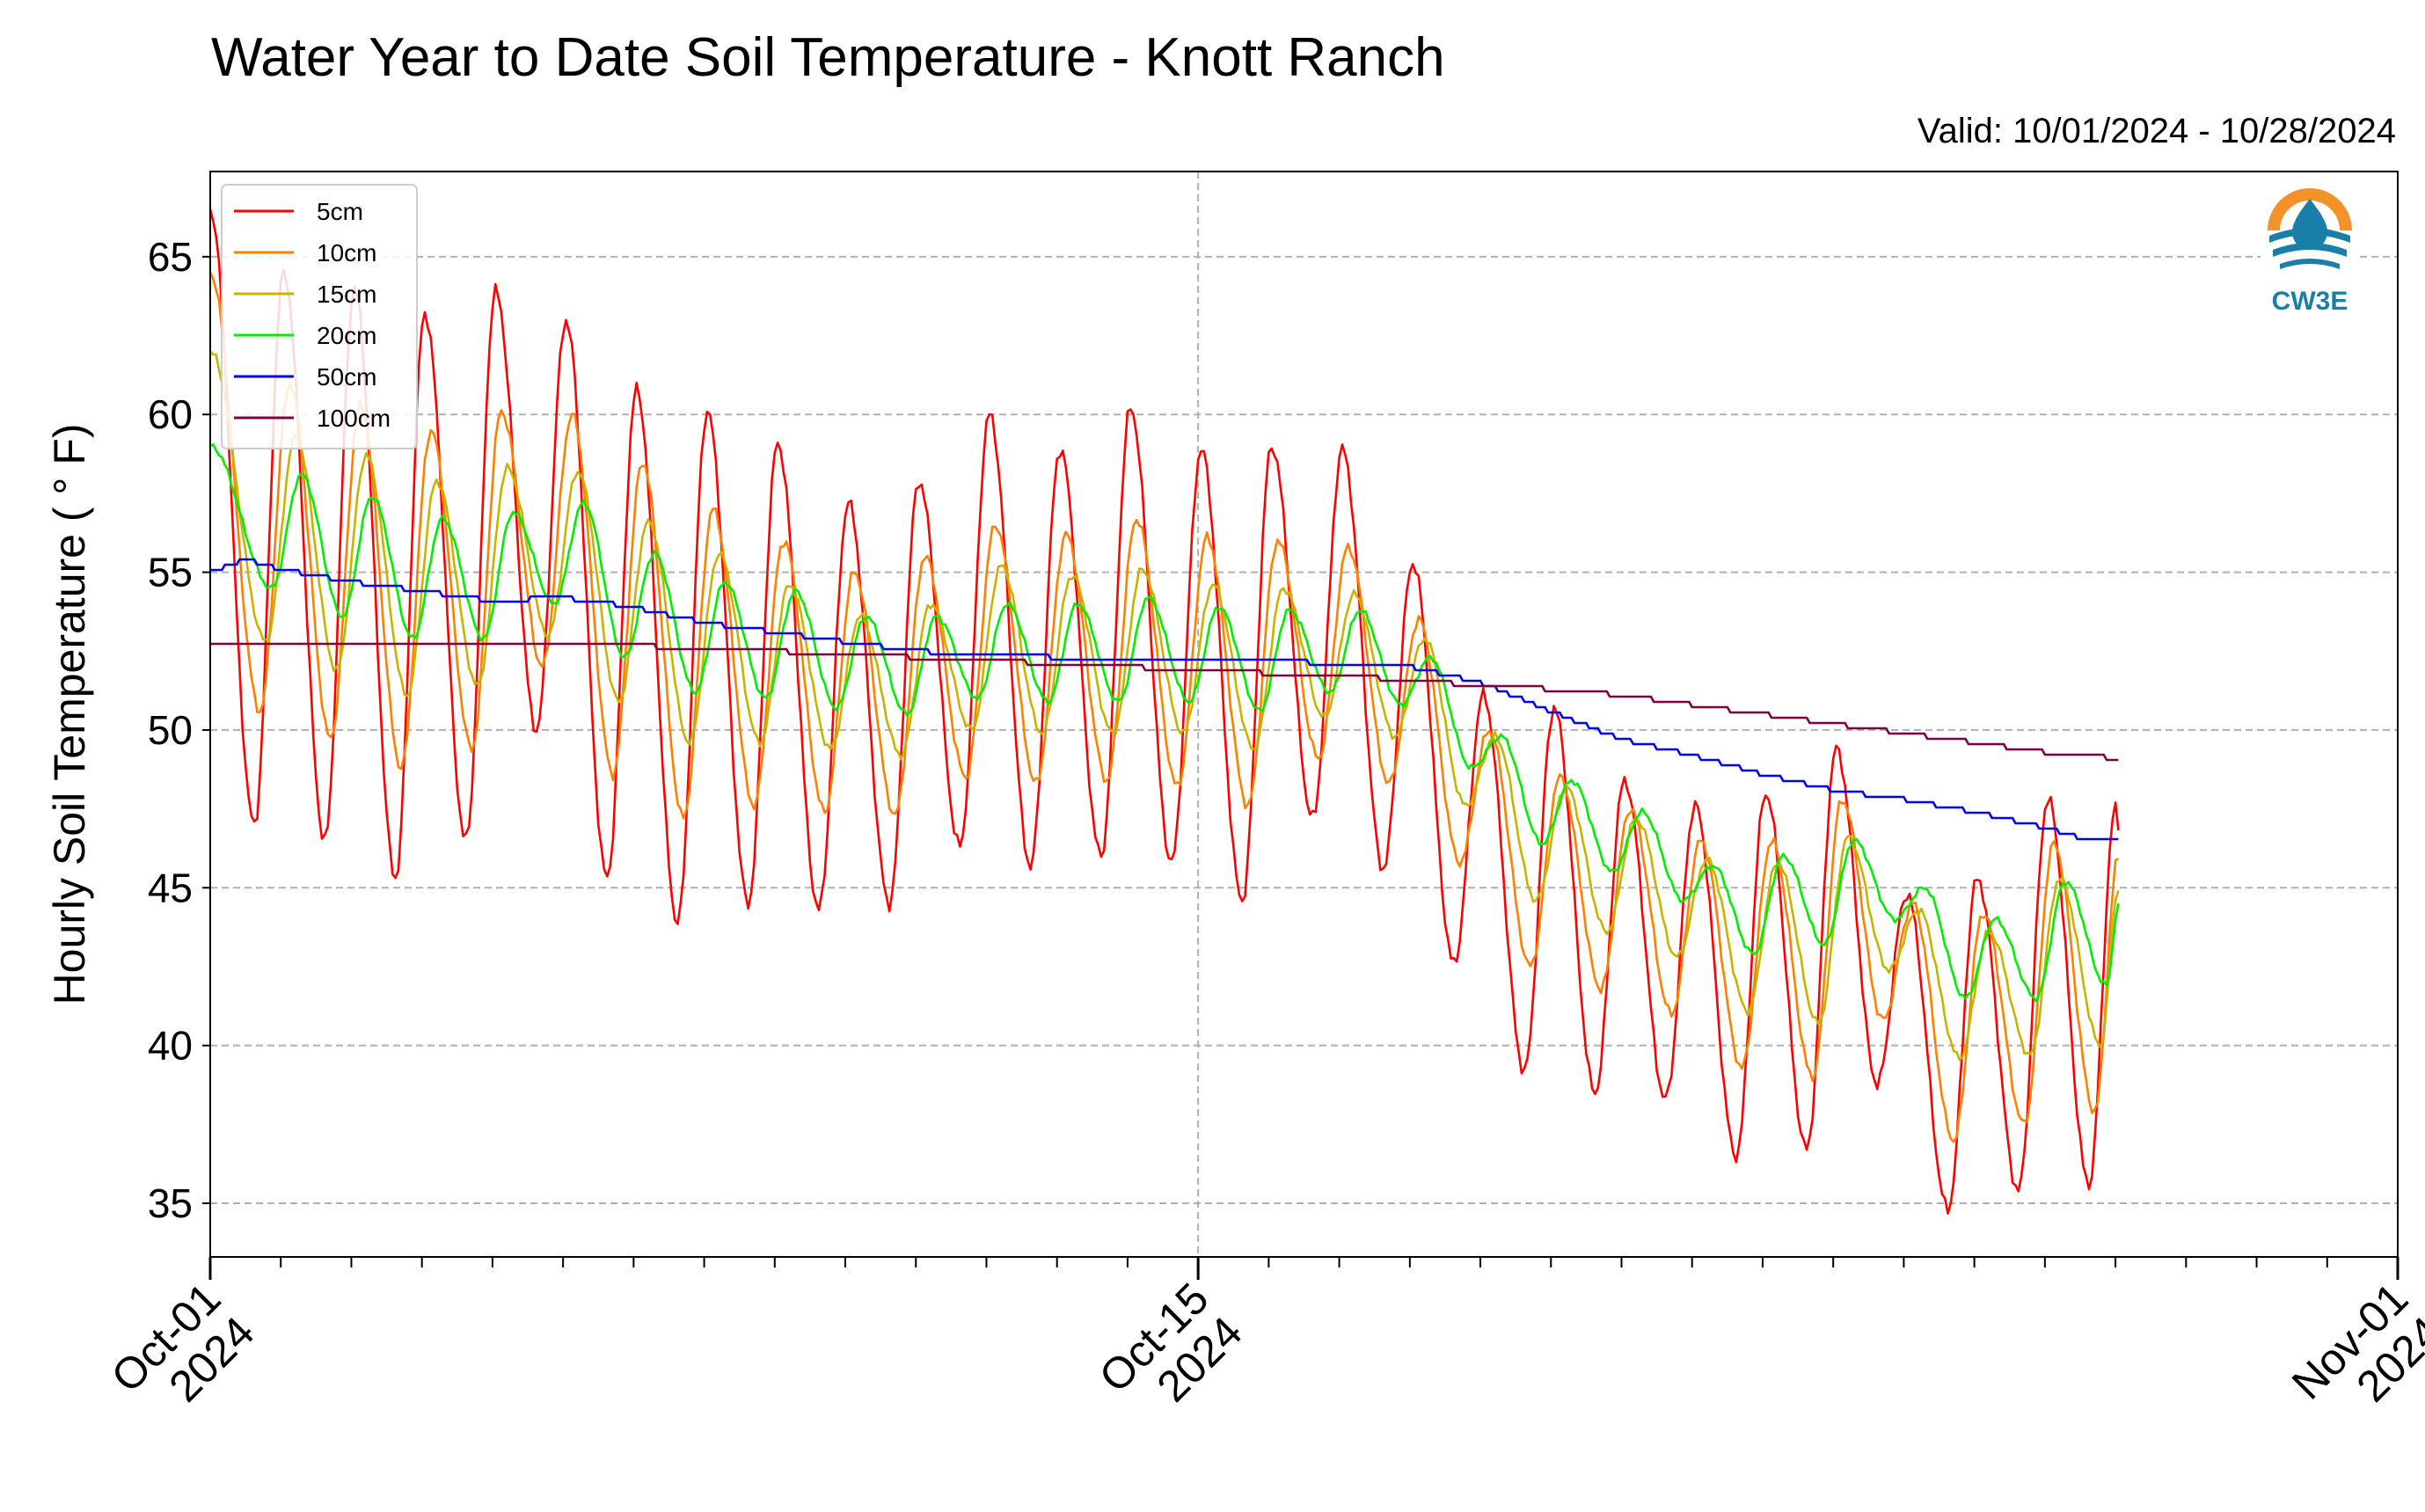 The width and height of the screenshot is (2425, 1512). I want to click on series-line-50cm, so click(1164, 699).